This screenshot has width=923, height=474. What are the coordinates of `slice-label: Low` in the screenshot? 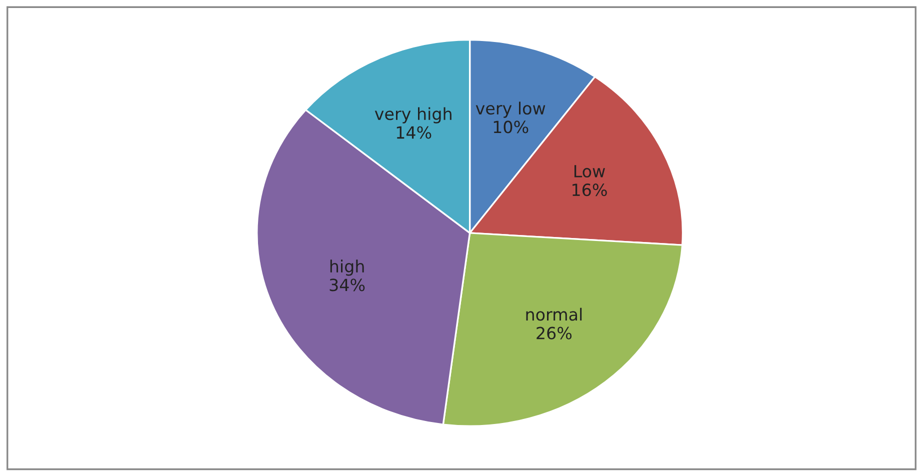 It's located at (589, 171).